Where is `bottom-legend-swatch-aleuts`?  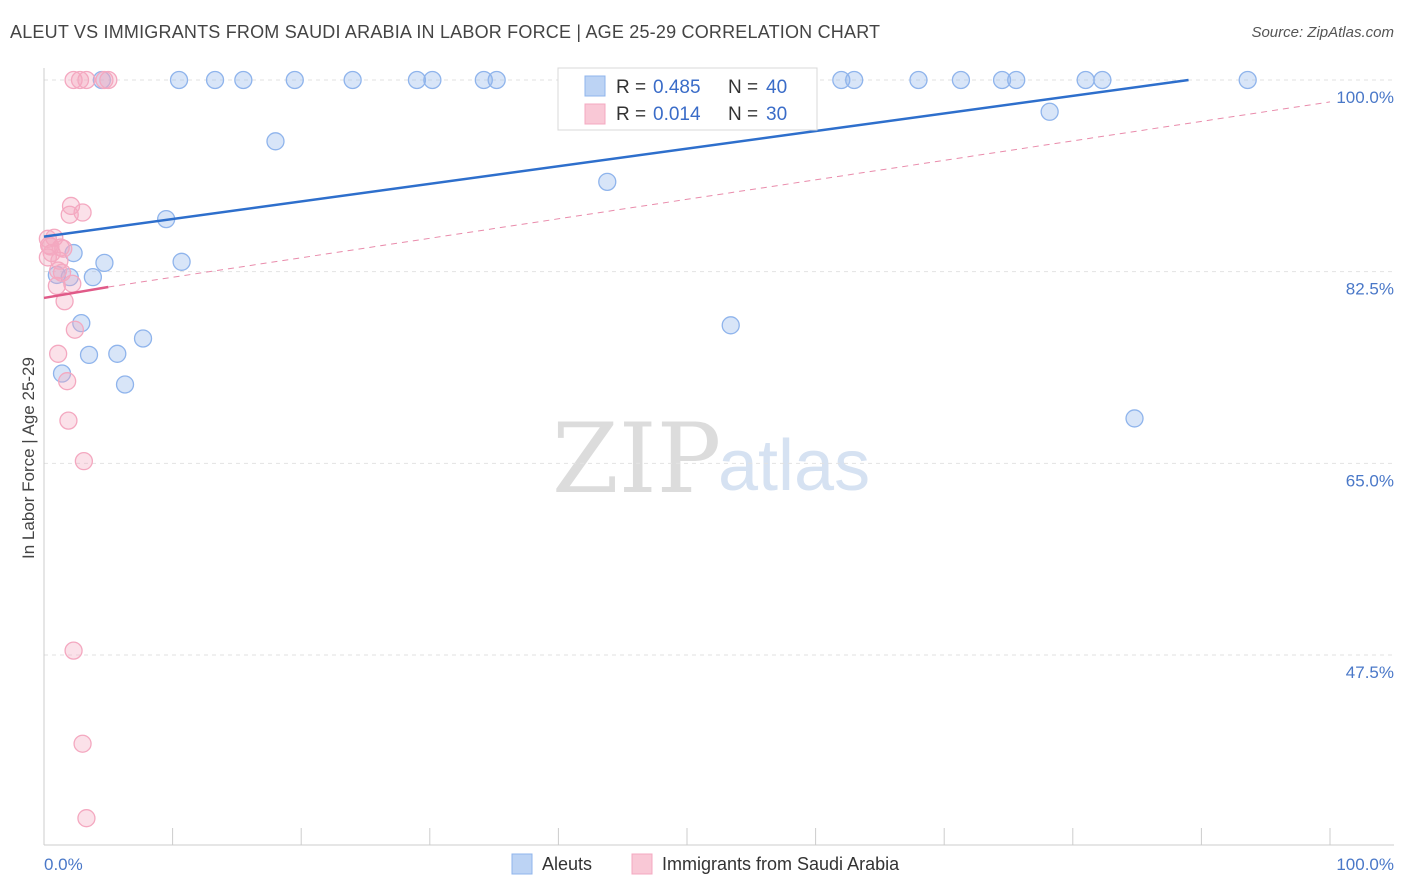 bottom-legend-swatch-aleuts is located at coordinates (522, 864).